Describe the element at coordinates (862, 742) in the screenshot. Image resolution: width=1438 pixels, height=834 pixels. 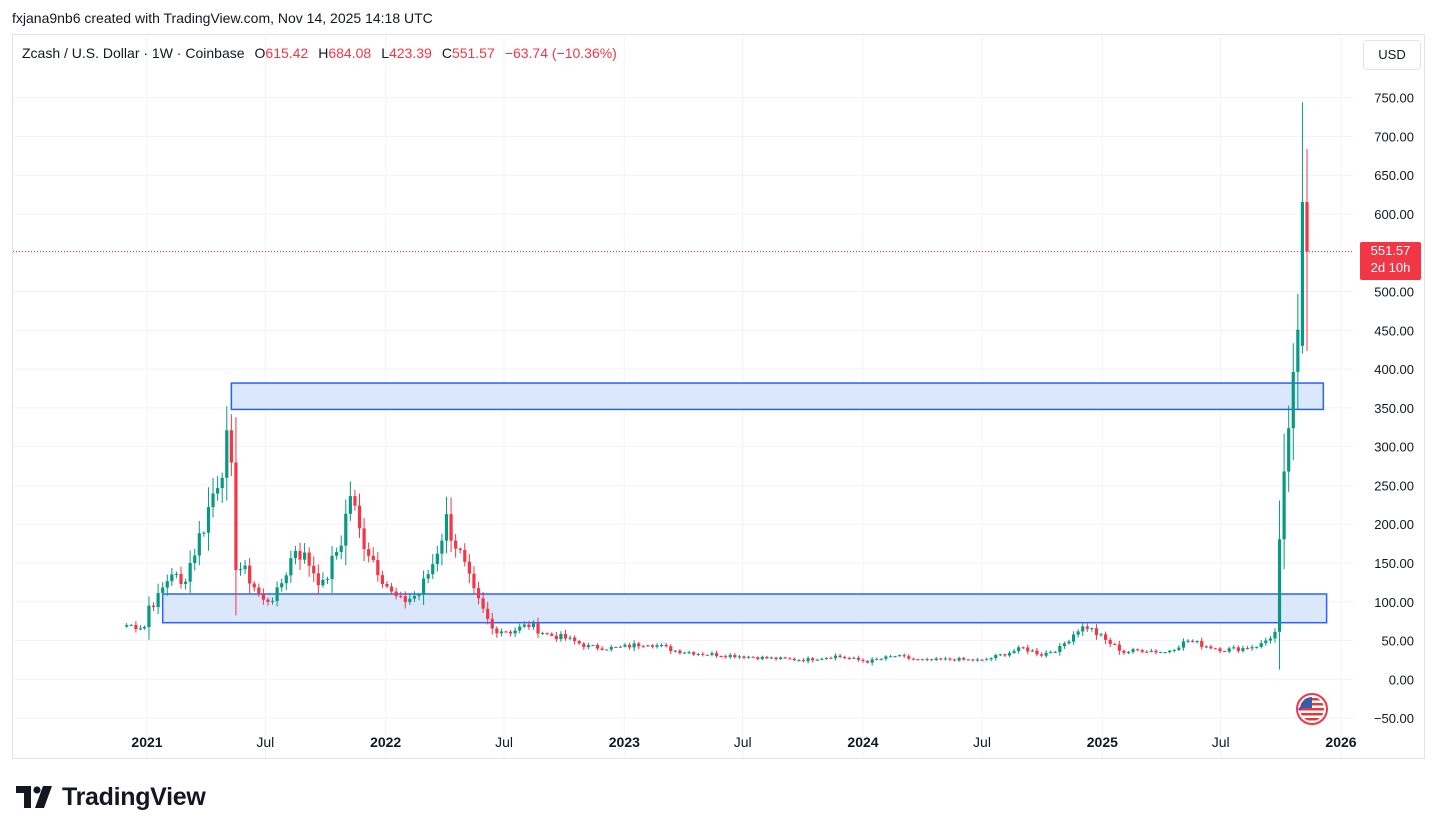
I see `x-tick-label: 2024` at that location.